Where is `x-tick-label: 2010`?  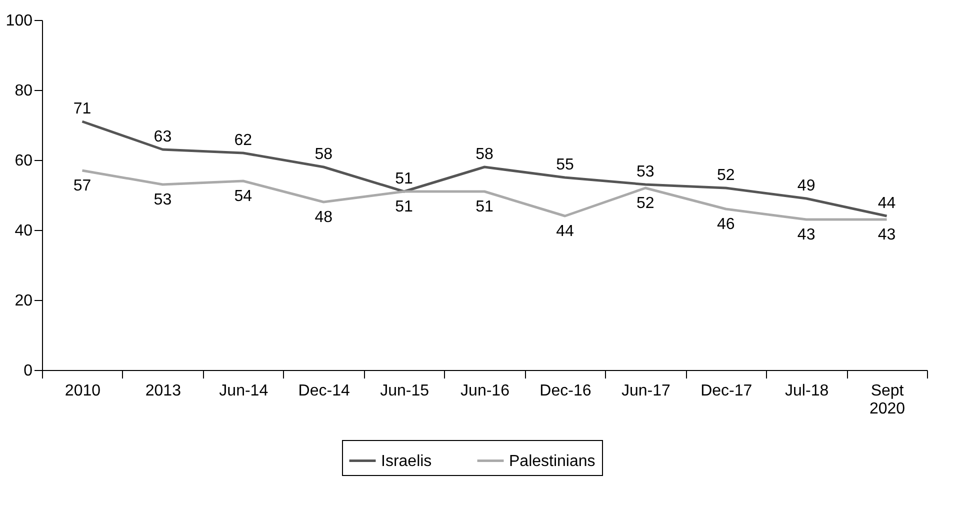 x-tick-label: 2010 is located at coordinates (82, 391).